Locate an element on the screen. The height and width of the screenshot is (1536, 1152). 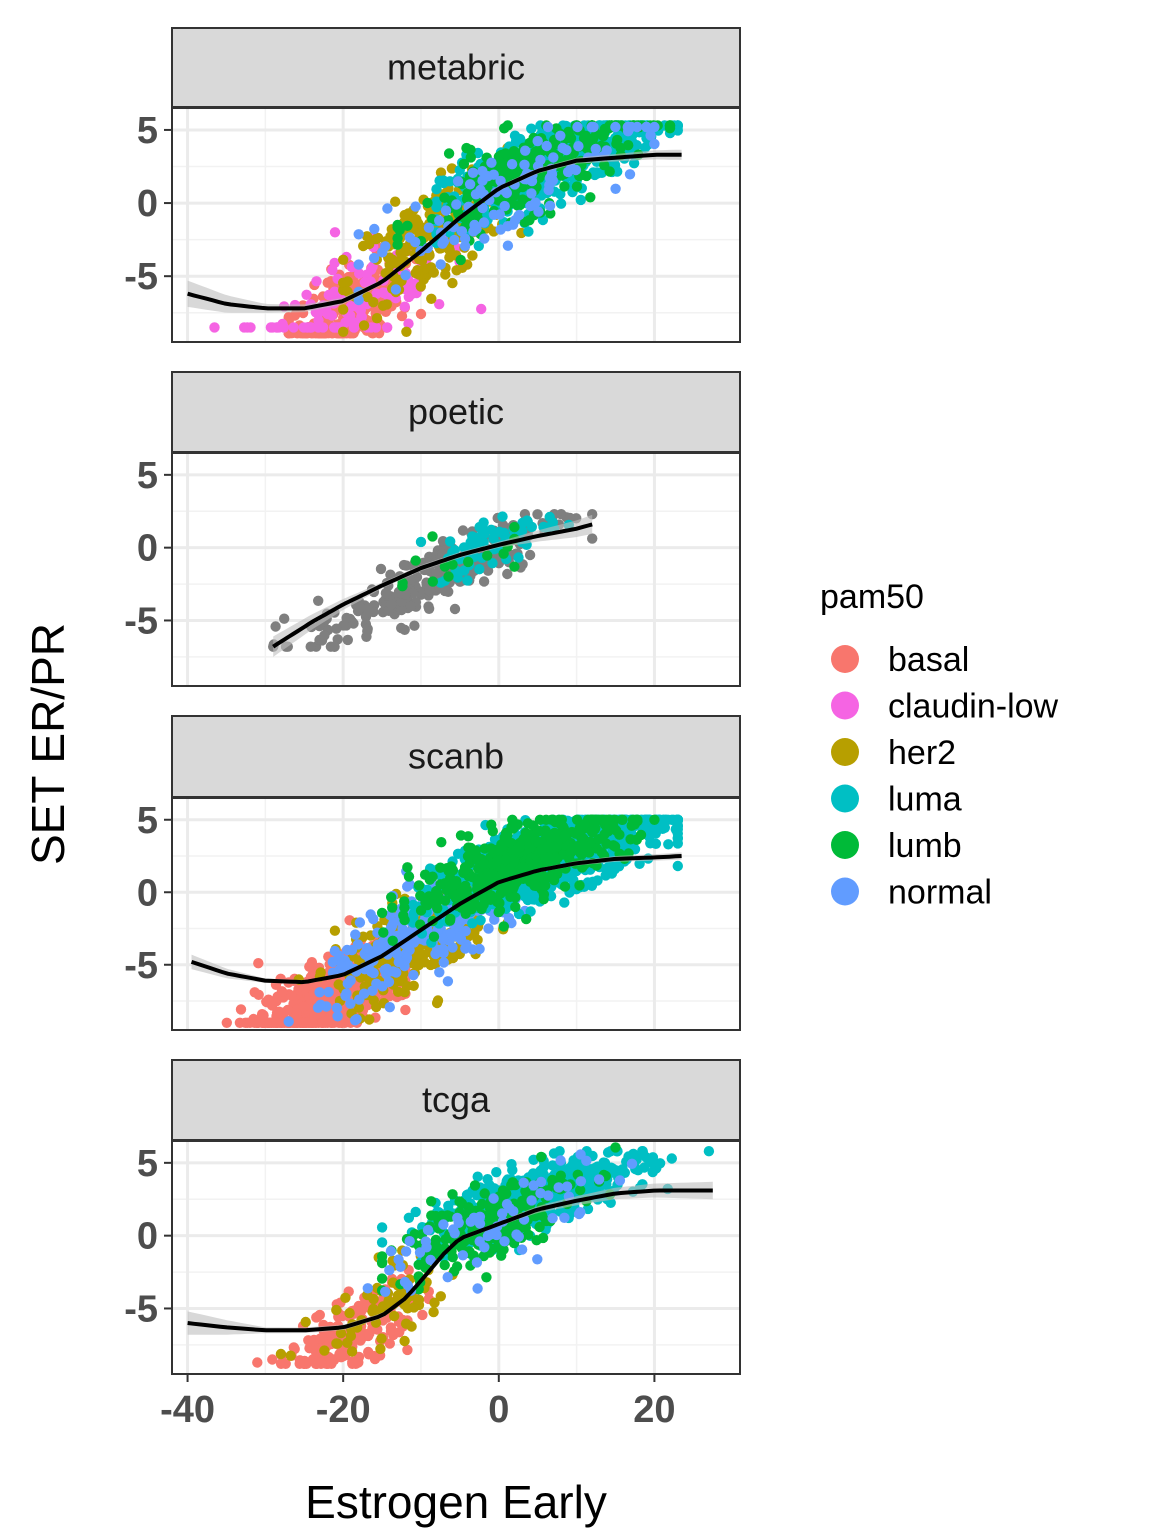
panel-border is located at coordinates (456, 914).